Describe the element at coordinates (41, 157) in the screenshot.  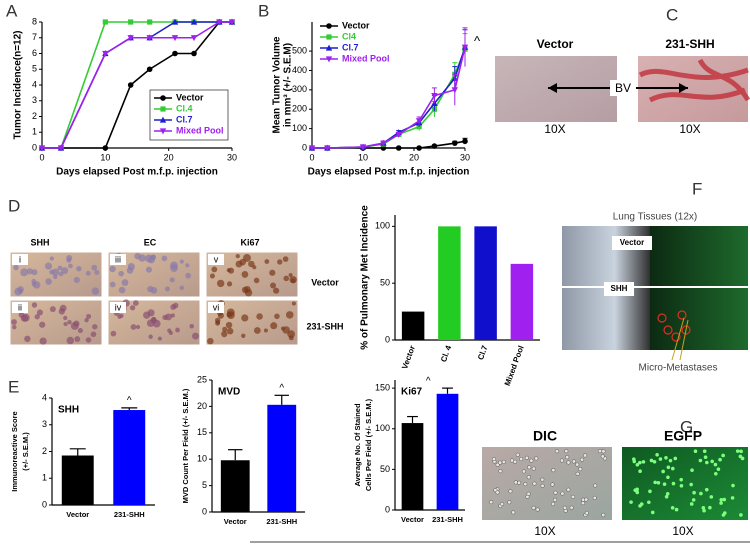
I see `x-tick-label: 0` at that location.